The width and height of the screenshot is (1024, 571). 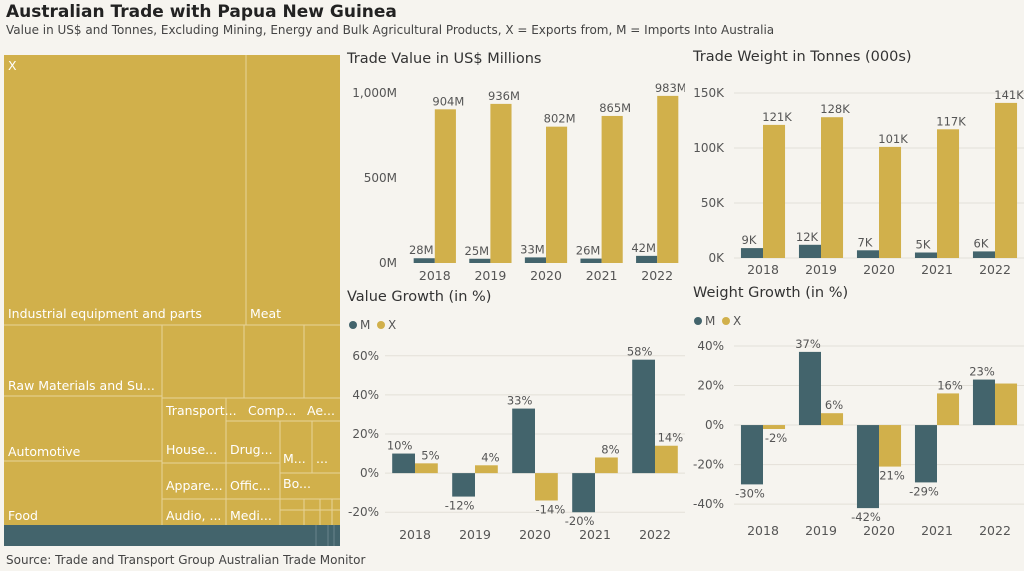 I want to click on weight-growth-title: Weight Growth (in %), so click(x=771, y=293).